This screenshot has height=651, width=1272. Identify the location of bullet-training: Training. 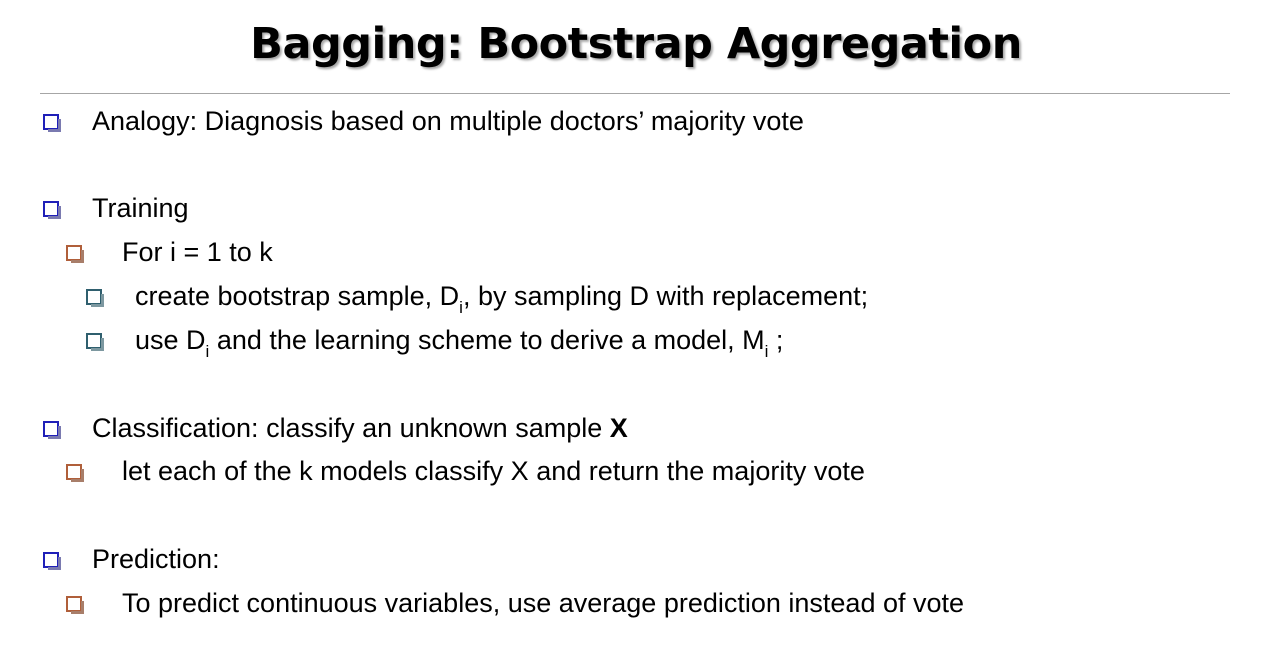
(140, 208).